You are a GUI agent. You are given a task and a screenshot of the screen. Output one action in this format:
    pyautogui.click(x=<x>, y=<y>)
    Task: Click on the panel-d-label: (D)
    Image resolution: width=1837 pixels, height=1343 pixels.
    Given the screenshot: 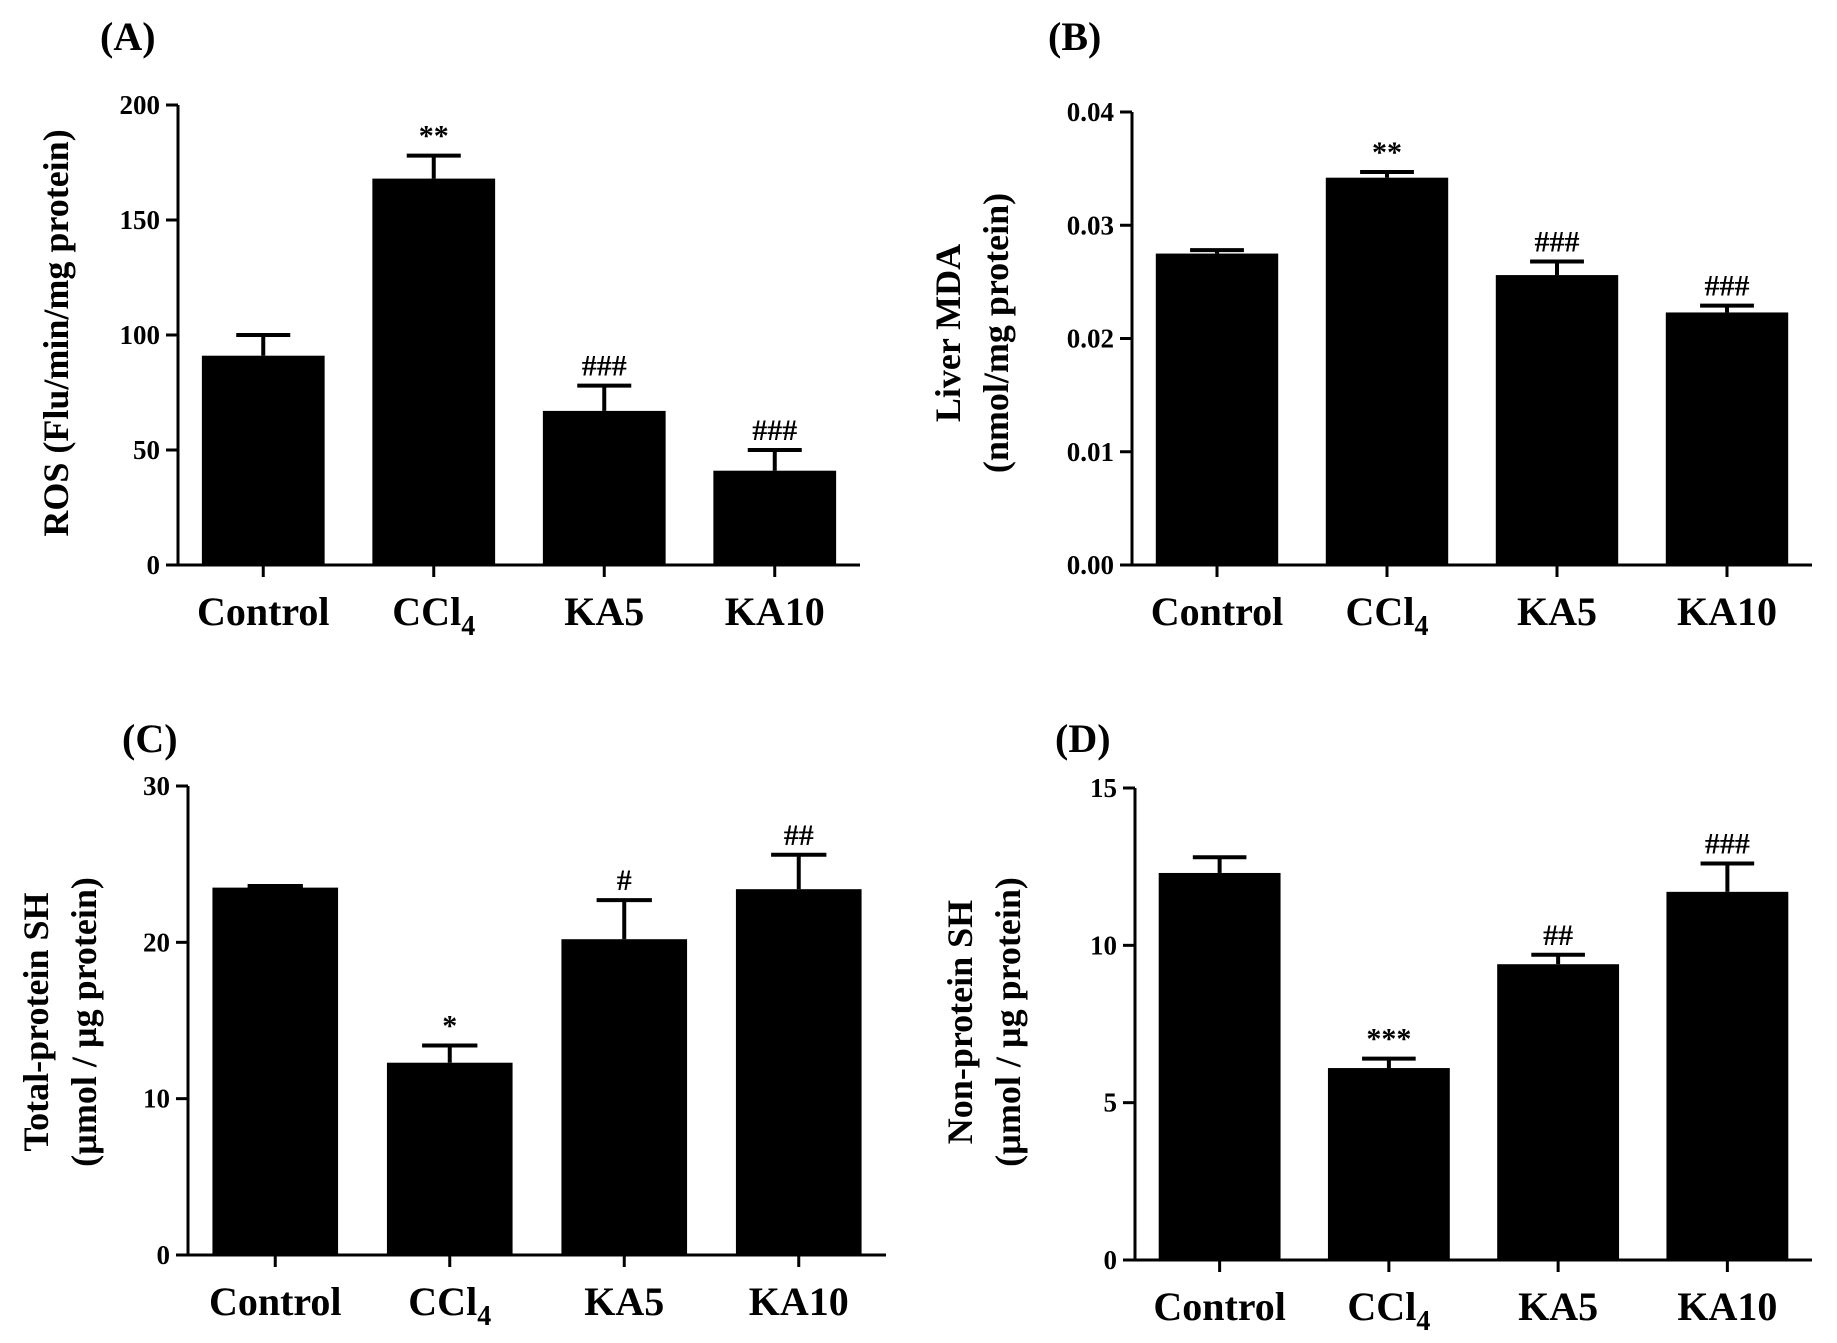 What is the action you would take?
    pyautogui.click(x=1083, y=738)
    